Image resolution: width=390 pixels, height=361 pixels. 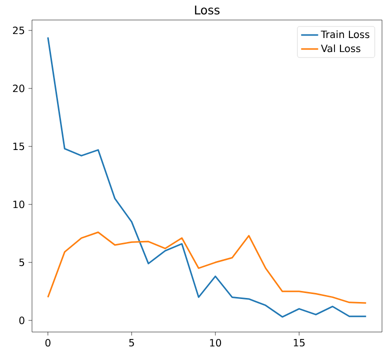 What do you see at coordinates (21, 262) in the screenshot?
I see `y-tick-label: 5` at bounding box center [21, 262].